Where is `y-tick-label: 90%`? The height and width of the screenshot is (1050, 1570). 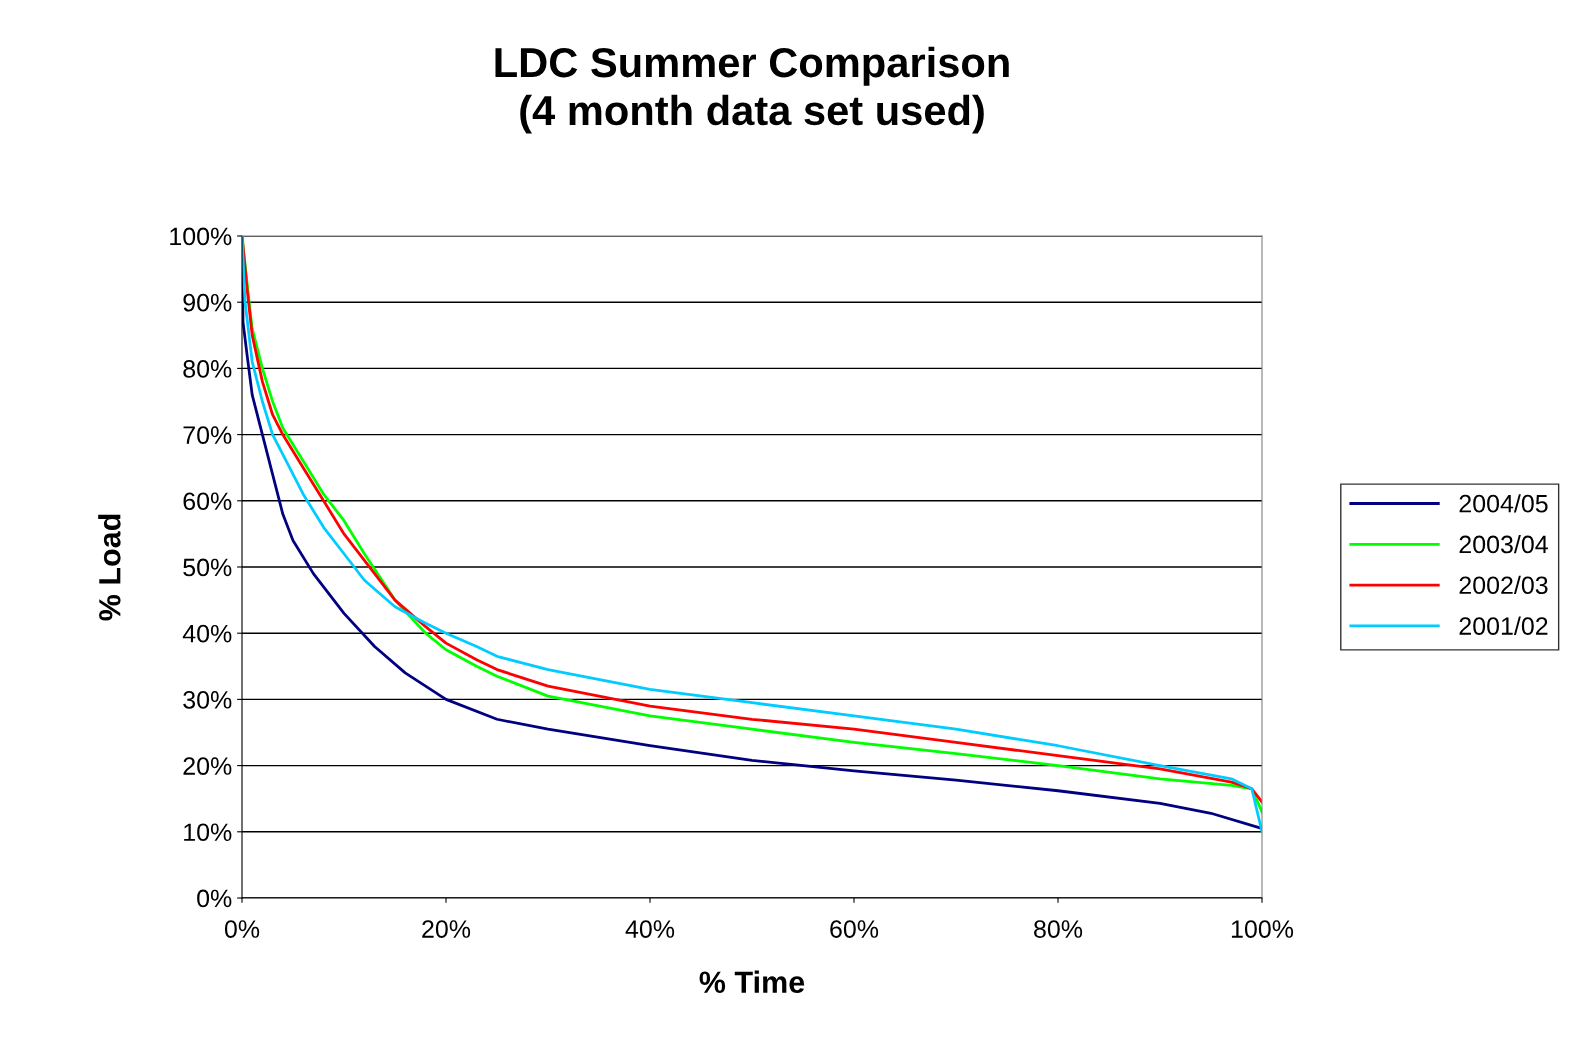 y-tick-label: 90% is located at coordinates (207, 302).